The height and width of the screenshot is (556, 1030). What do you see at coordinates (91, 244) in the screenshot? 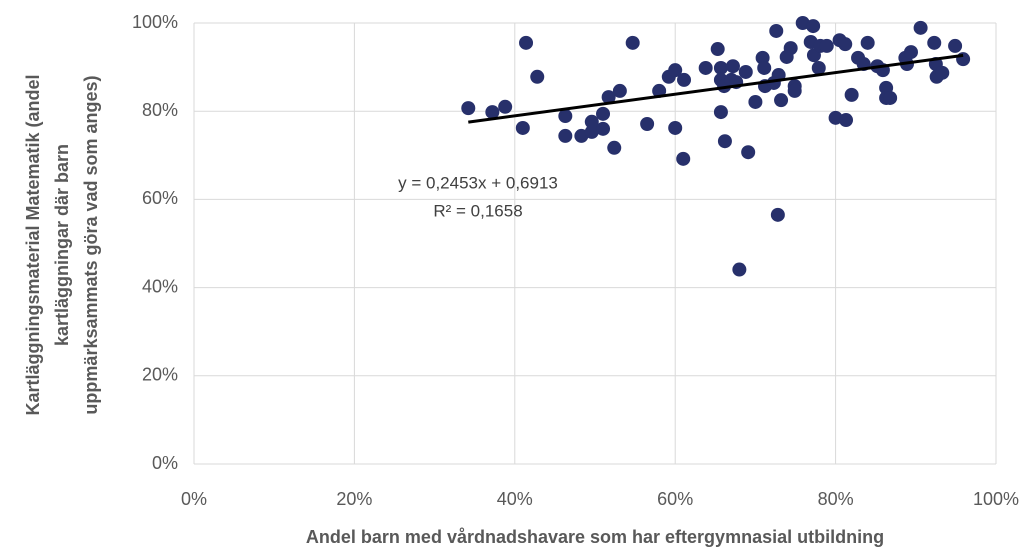
I see `y-axis-title-line: uppmärksammats göra vad som anges)` at bounding box center [91, 244].